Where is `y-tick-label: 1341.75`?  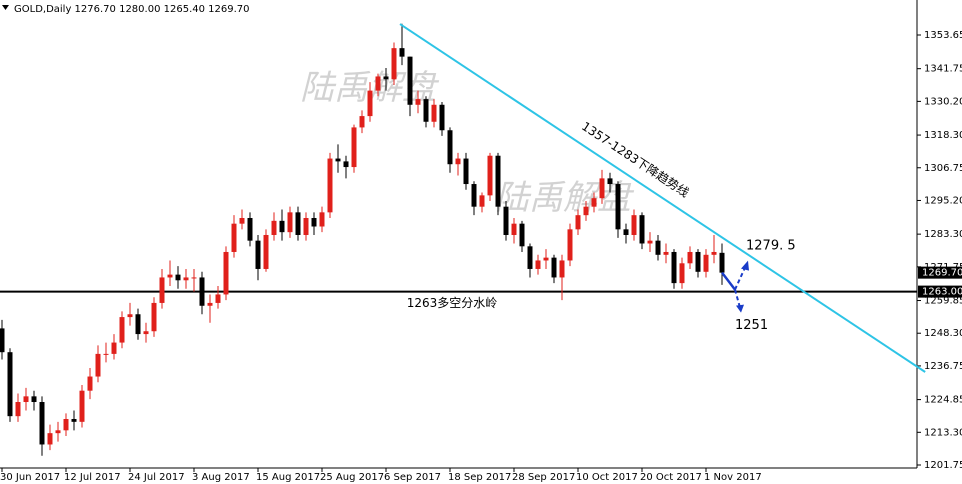 y-tick-label: 1341.75 is located at coordinates (943, 69).